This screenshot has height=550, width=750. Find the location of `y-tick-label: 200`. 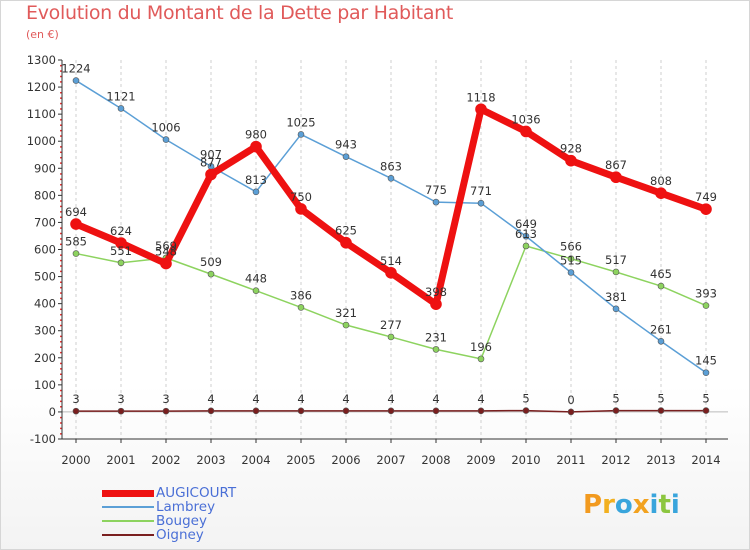

y-tick-label: 200 is located at coordinates (45, 358).